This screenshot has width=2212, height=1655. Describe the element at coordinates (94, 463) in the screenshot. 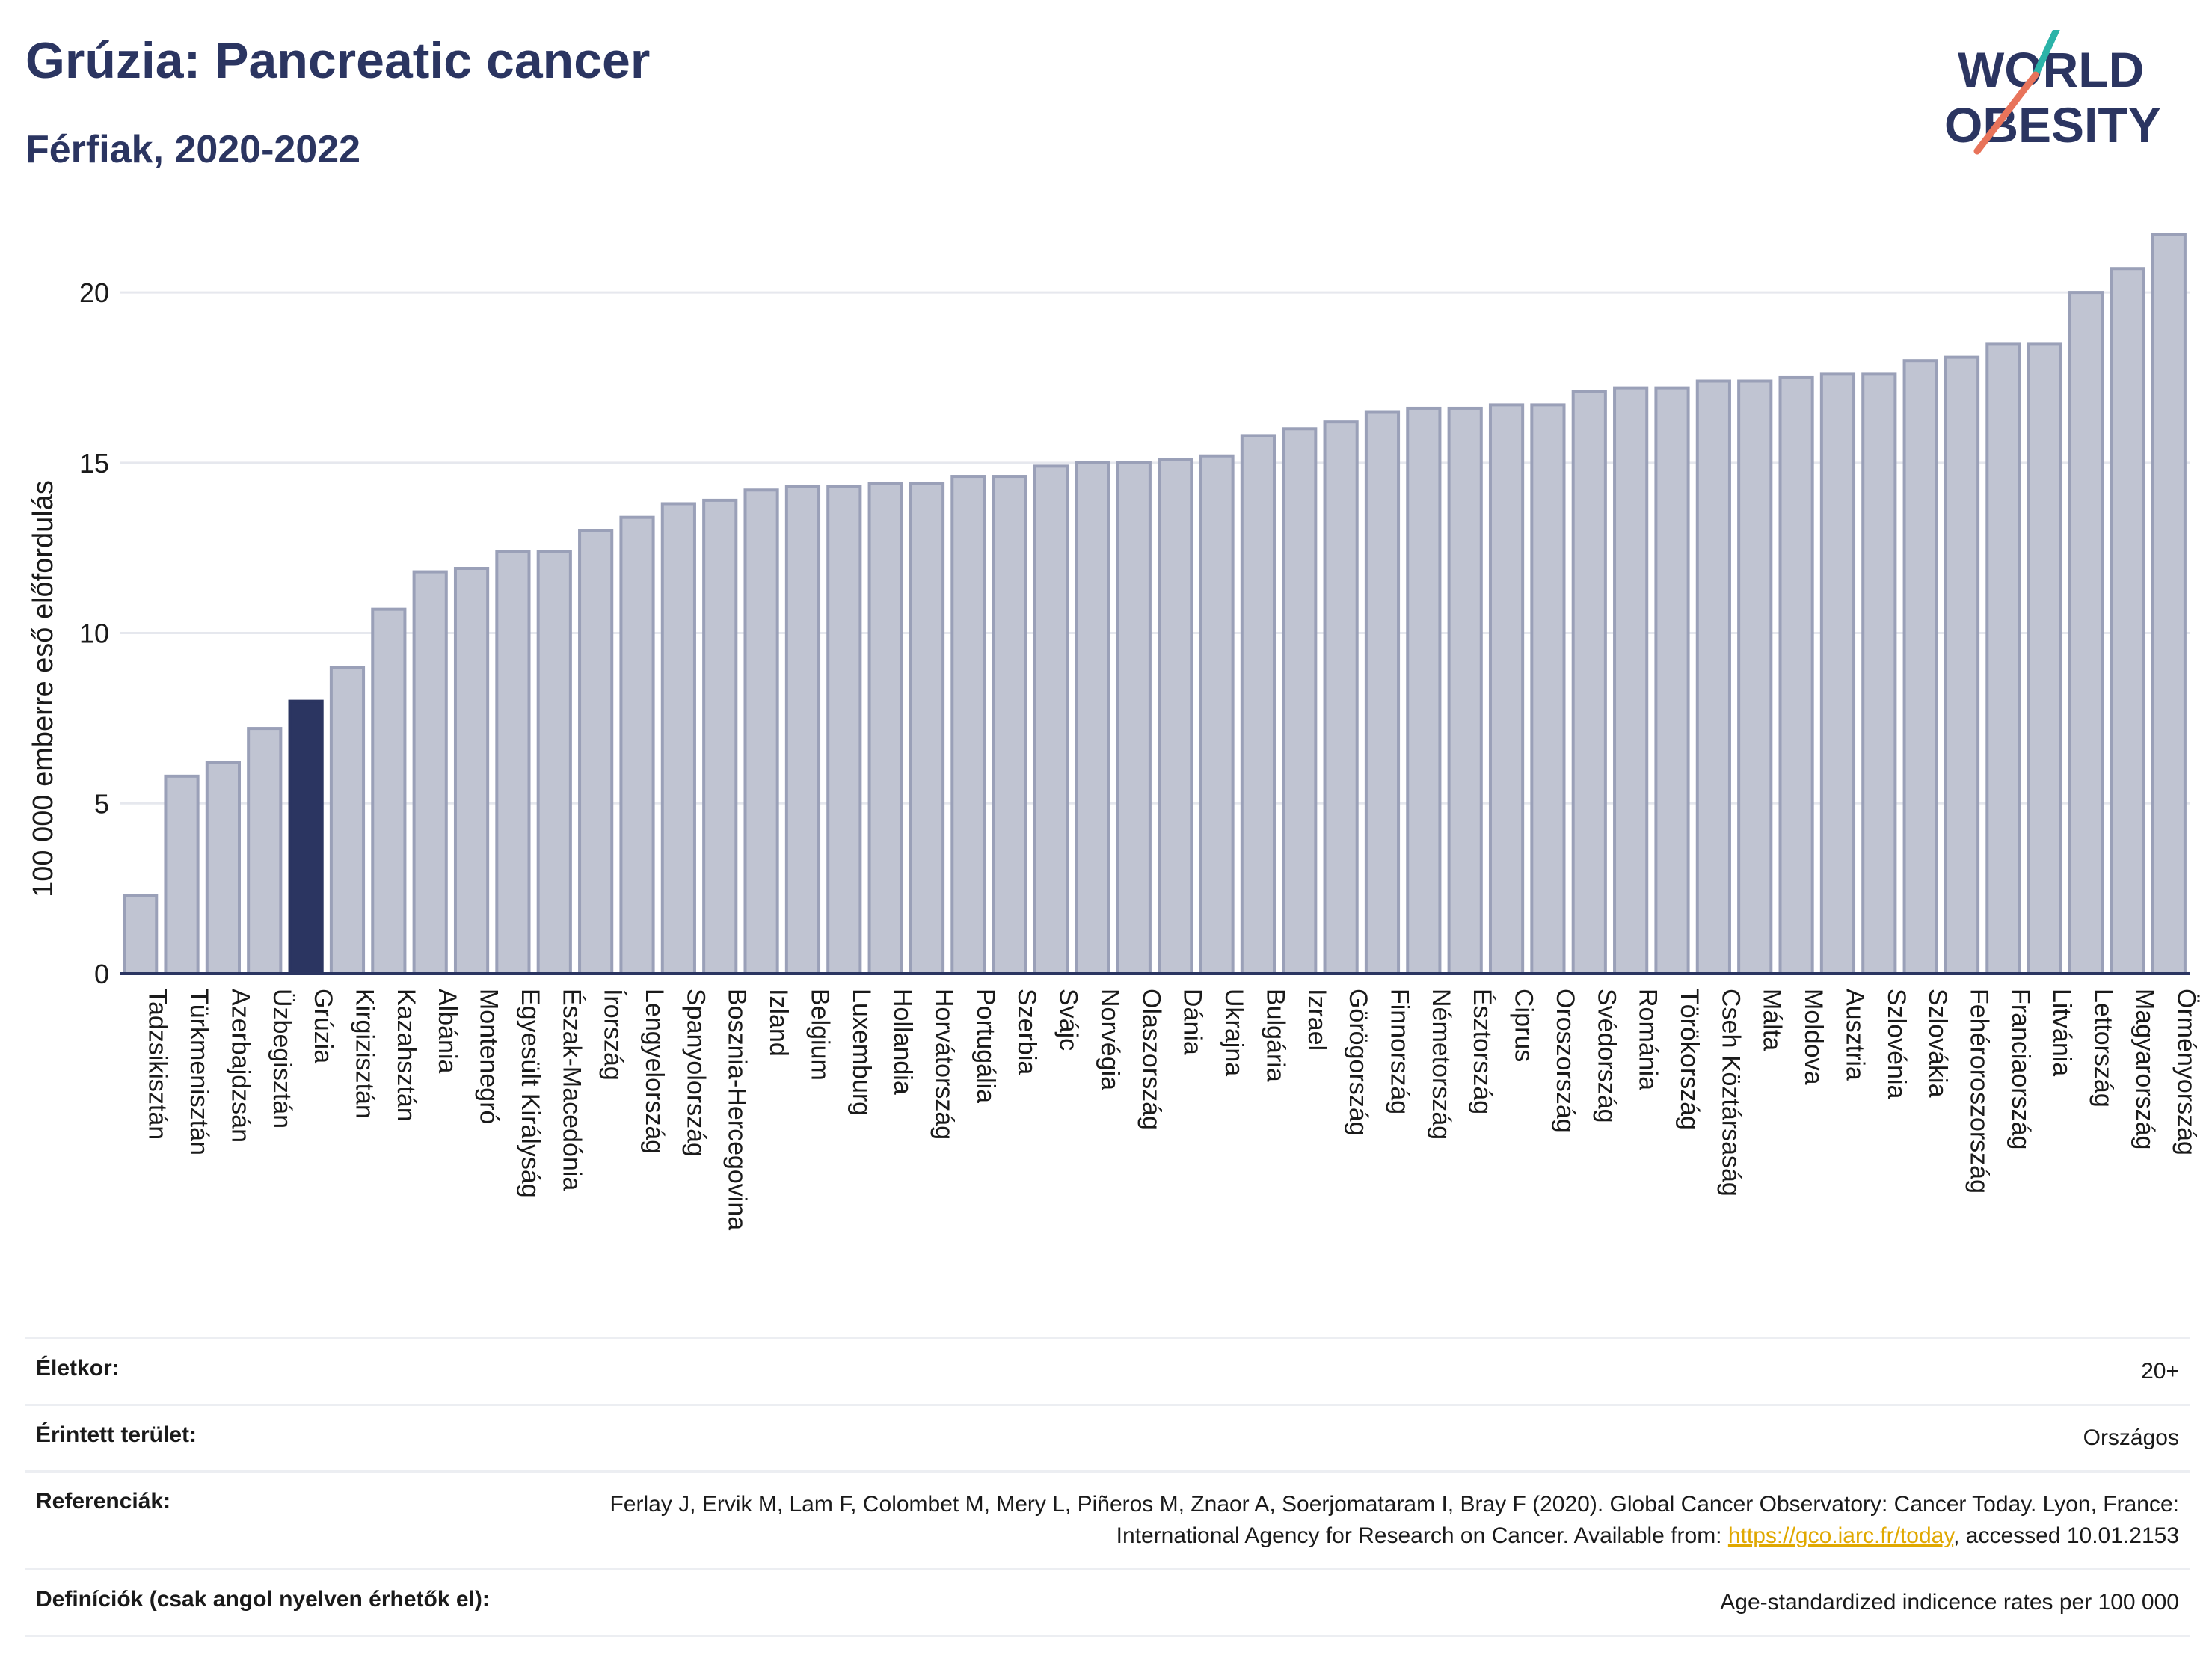

I see `y-tick-label-3: 15` at that location.